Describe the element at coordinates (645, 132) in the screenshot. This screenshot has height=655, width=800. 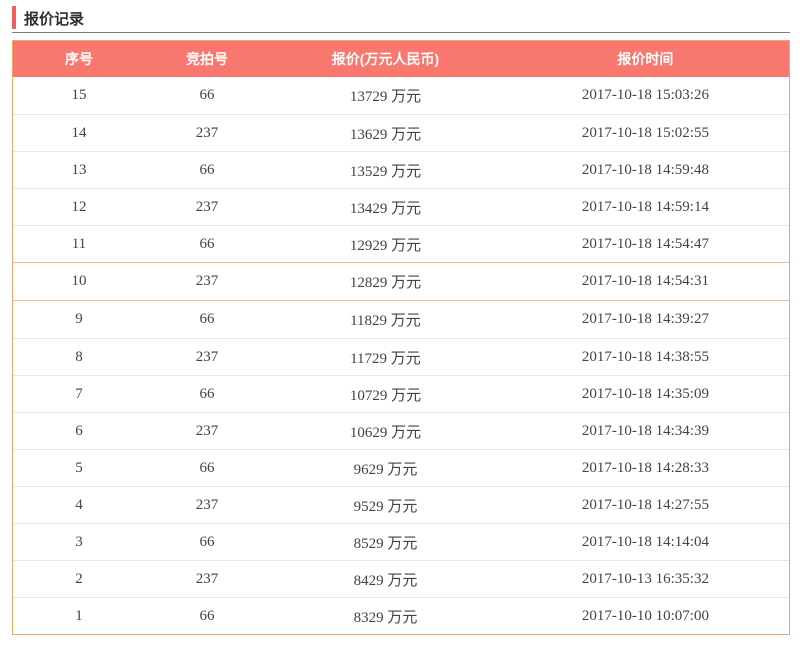
I see `cell-time: 2017-10-18 15:02:55` at that location.